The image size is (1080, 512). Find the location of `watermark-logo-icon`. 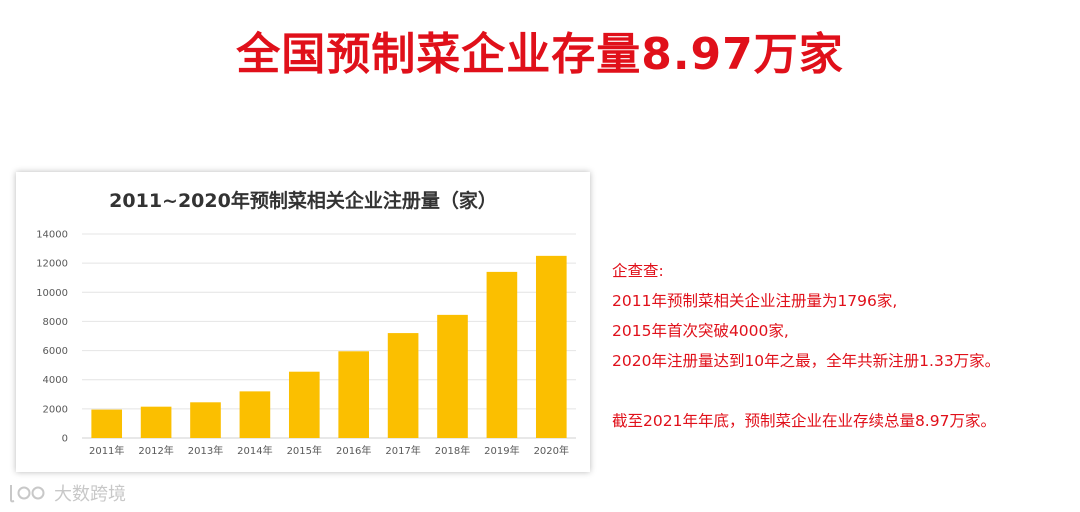

watermark-logo-icon is located at coordinates (27, 494).